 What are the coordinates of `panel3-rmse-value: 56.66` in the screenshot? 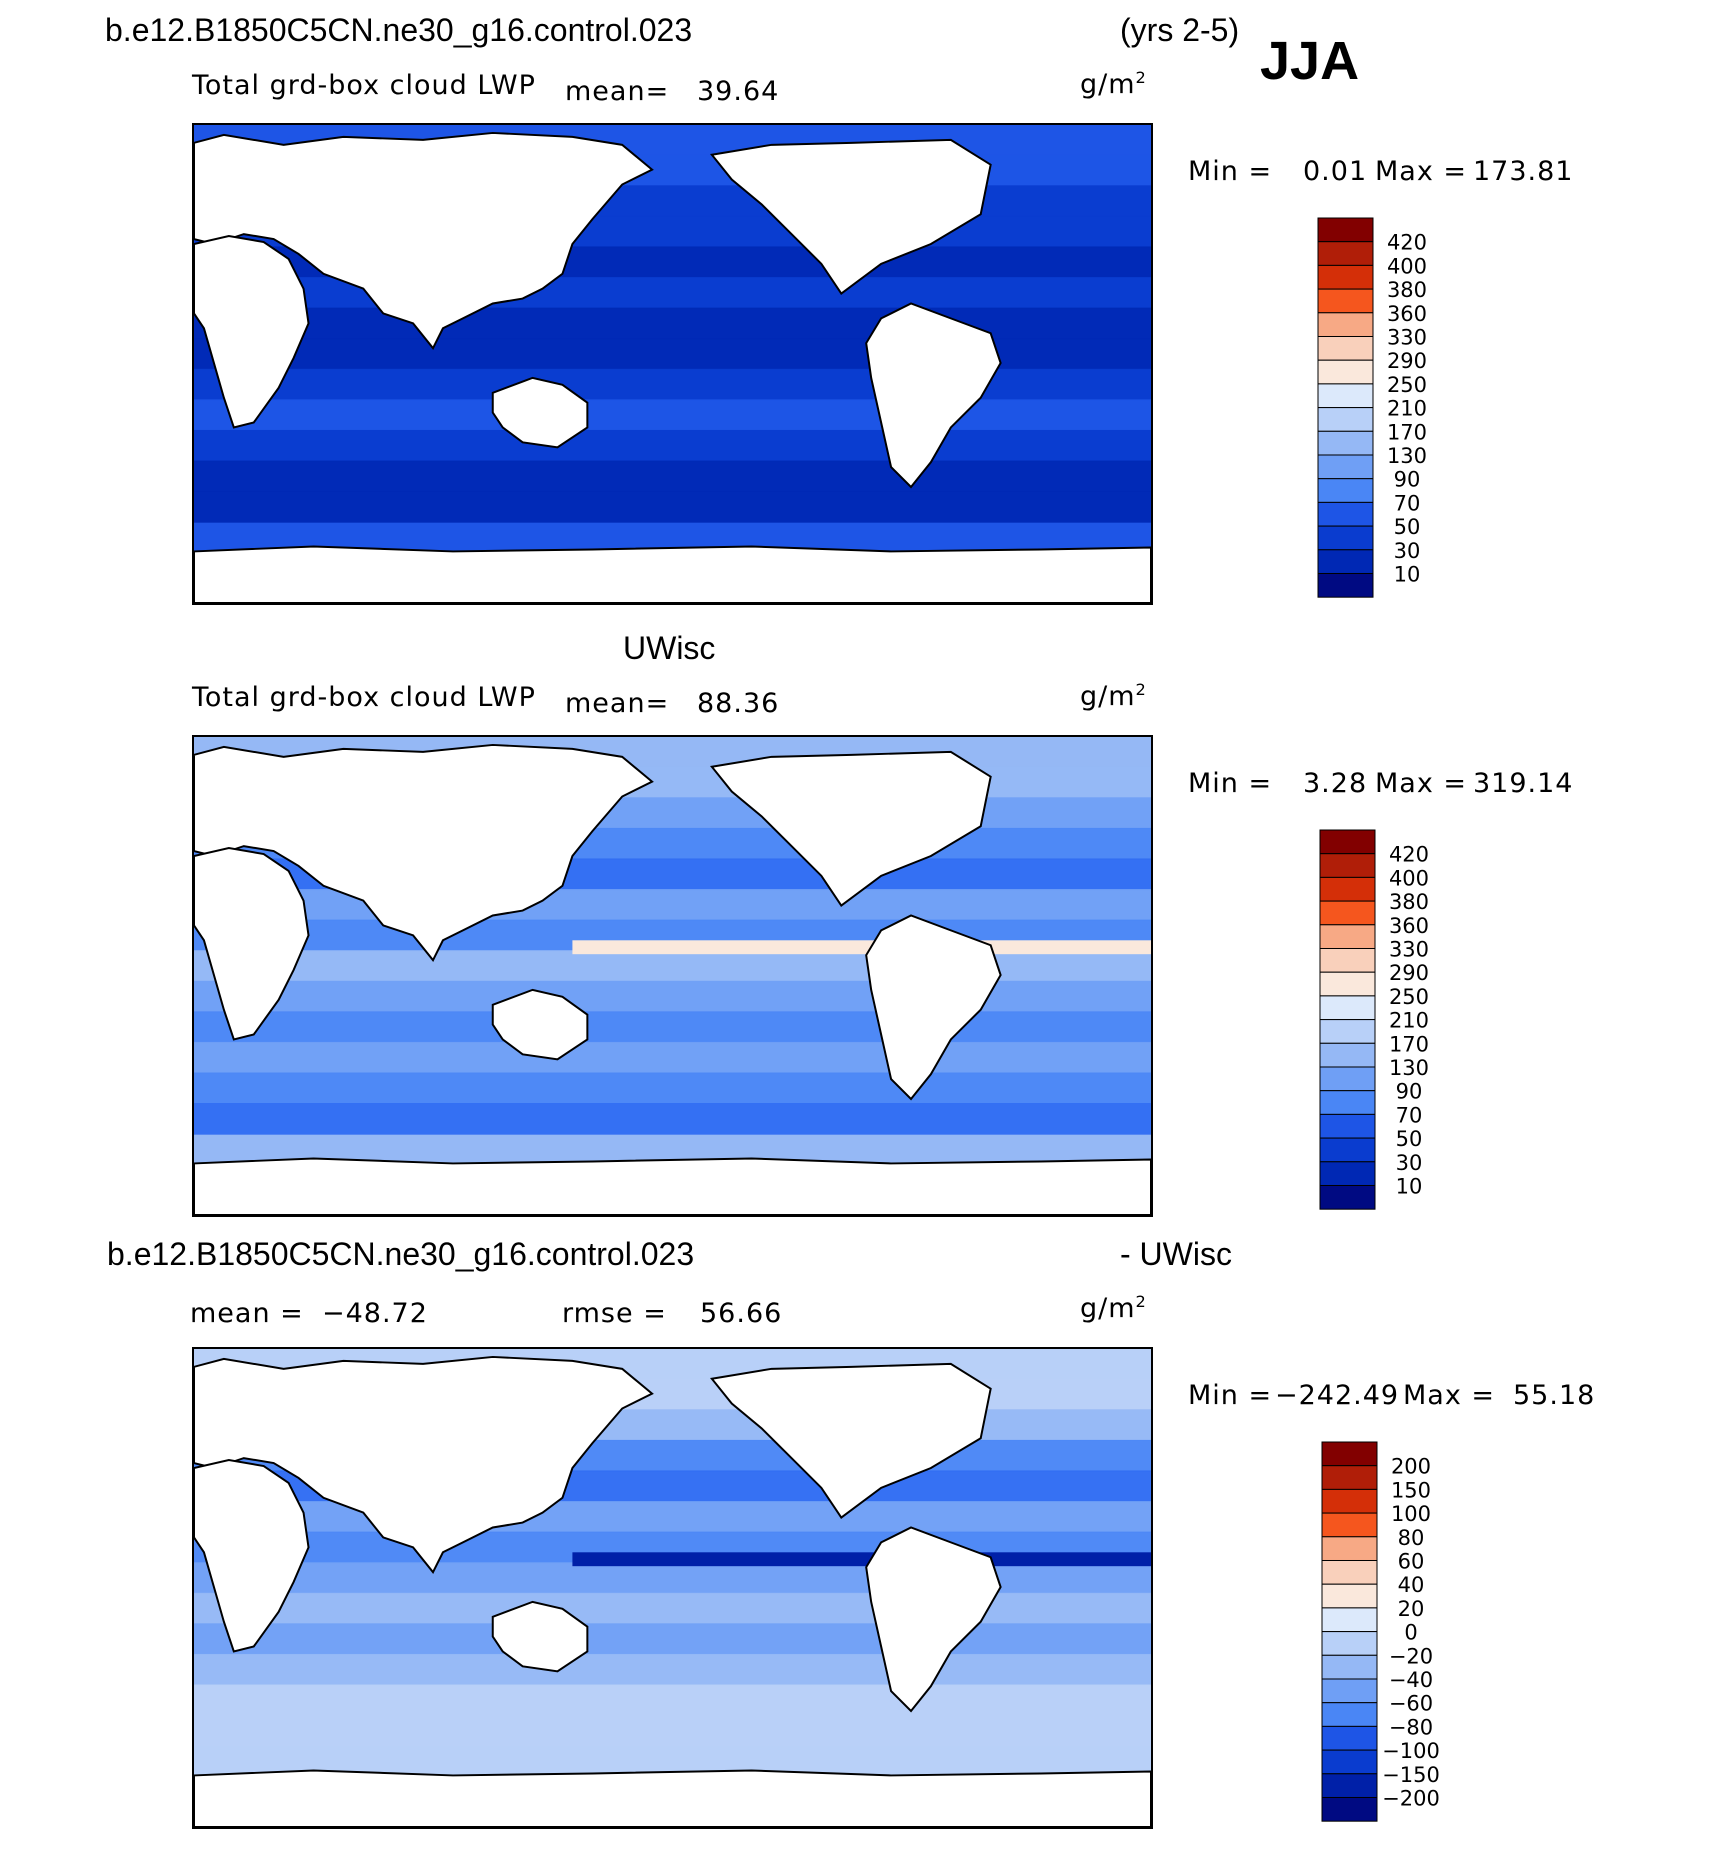 It's located at (741, 1313).